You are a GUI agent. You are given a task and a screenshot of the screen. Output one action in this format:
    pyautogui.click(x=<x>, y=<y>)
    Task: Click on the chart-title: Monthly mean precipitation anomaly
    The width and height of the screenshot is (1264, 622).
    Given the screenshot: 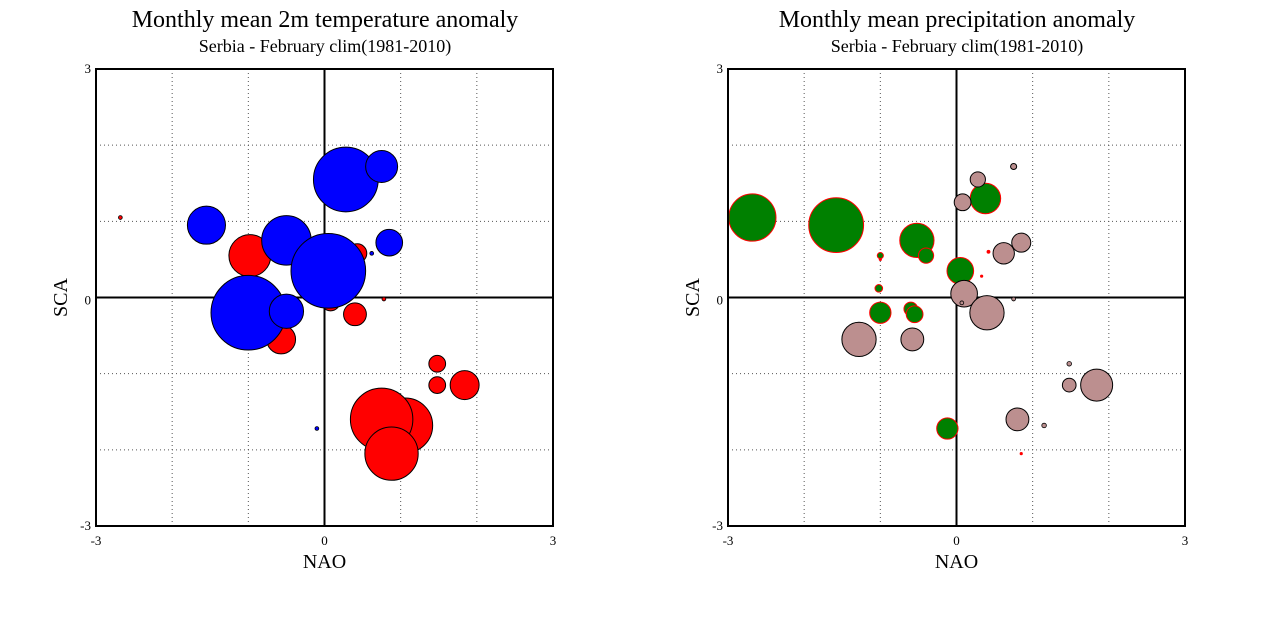 What is the action you would take?
    pyautogui.click(x=957, y=20)
    